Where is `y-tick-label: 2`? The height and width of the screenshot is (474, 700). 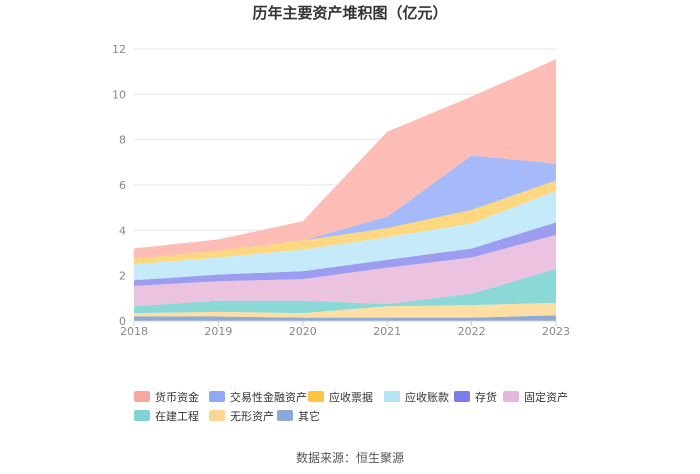
y-tick-label: 2 is located at coordinates (122, 276).